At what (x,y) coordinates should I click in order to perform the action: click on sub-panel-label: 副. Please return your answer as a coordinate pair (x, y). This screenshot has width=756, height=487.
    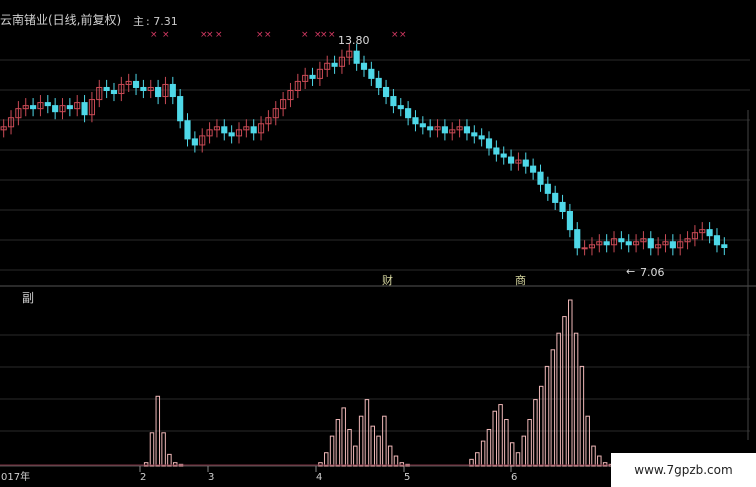
    Looking at the image, I should click on (28, 298).